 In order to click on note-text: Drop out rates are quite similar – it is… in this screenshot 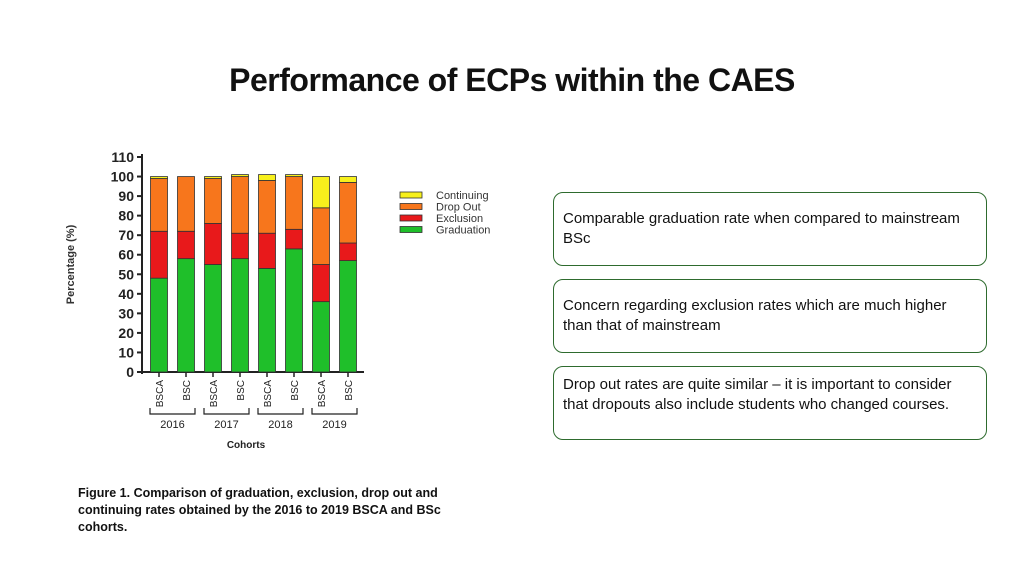, I will do `click(757, 394)`.